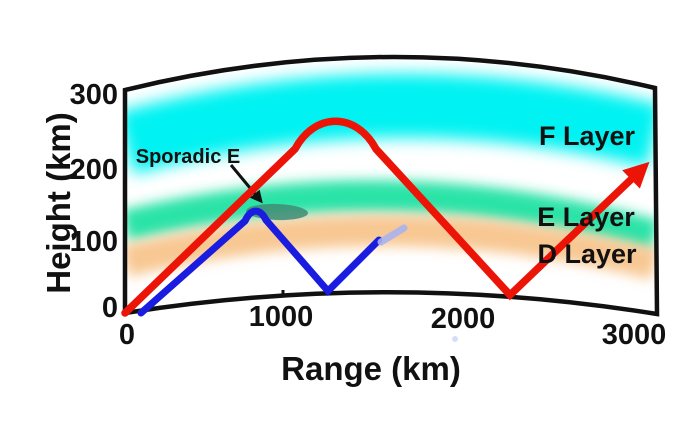 This screenshot has width=699, height=435. Describe the element at coordinates (260, 262) in the screenshot. I see `blue-ray-path` at that location.